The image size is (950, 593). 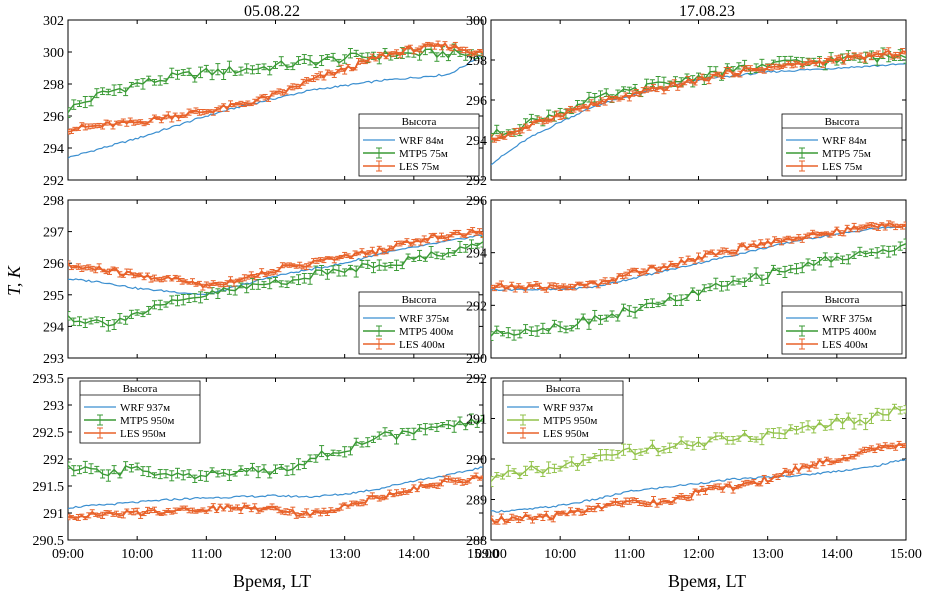 What do you see at coordinates (707, 11) in the screenshot?
I see `col-title-right: 17.08.23` at bounding box center [707, 11].